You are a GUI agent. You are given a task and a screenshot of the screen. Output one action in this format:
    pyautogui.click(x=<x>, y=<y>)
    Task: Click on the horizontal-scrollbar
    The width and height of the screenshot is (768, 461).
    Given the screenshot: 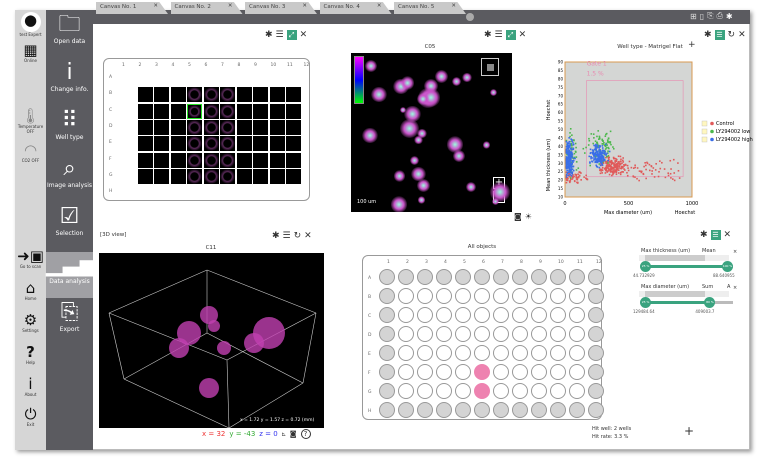 What is the action you would take?
    pyautogui.click(x=684, y=258)
    